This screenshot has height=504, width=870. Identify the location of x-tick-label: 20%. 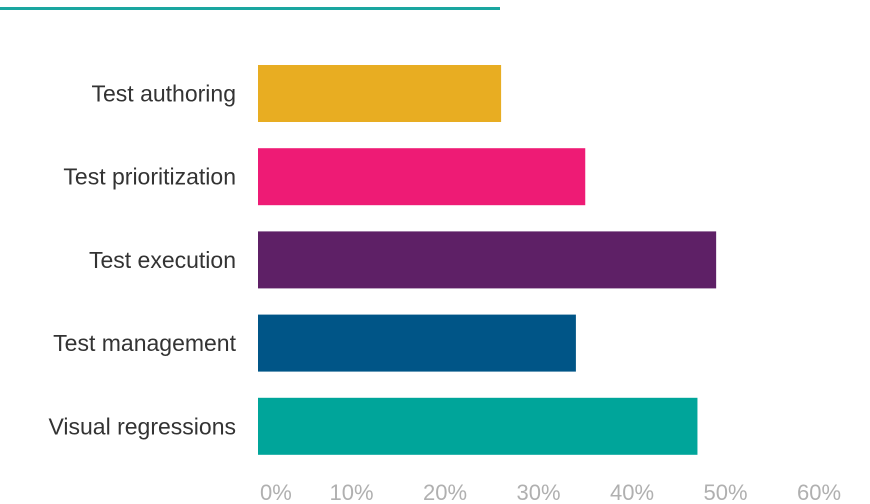
(445, 492).